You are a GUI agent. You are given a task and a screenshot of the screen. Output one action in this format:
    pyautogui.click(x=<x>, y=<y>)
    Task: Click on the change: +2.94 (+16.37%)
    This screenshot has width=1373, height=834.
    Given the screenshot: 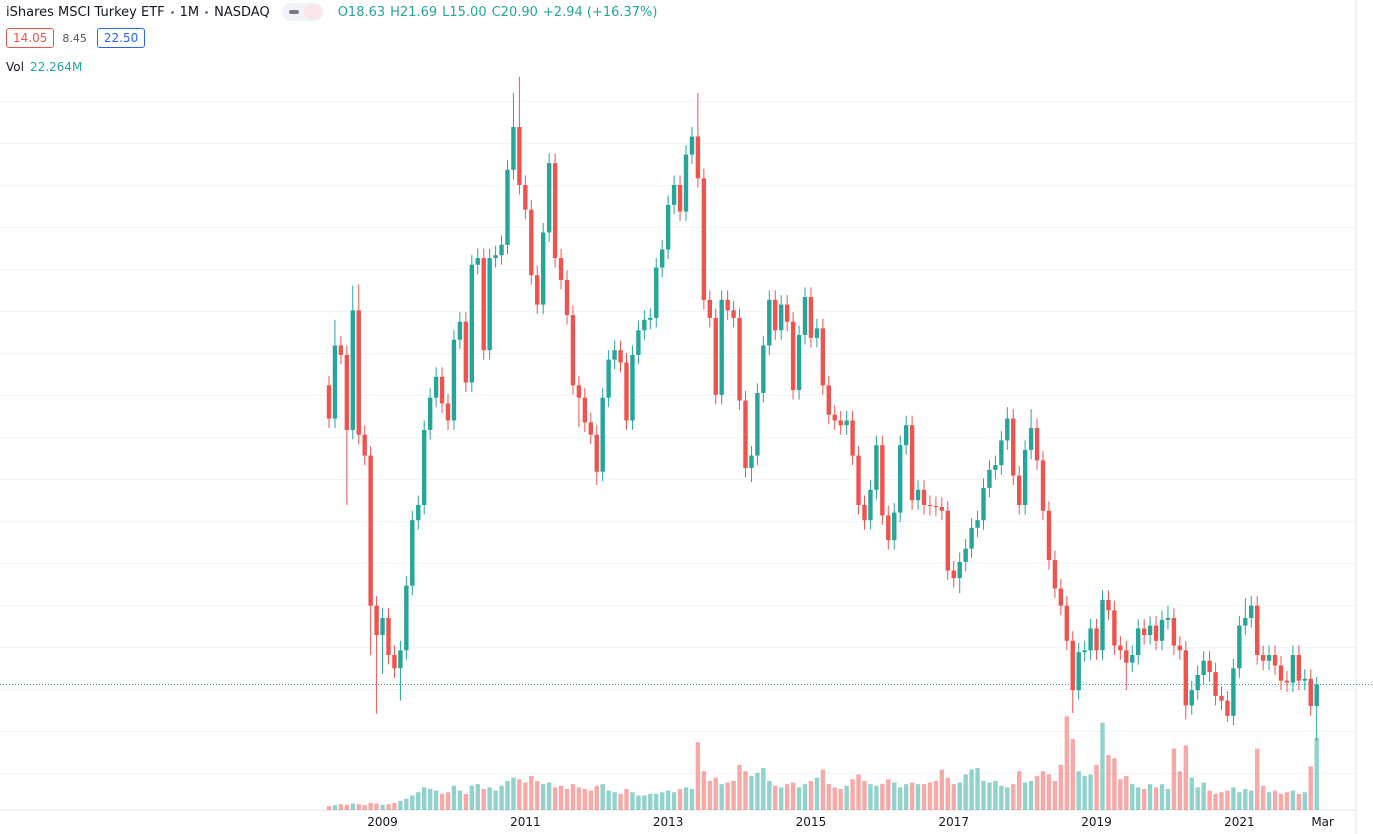 What is the action you would take?
    pyautogui.click(x=600, y=12)
    